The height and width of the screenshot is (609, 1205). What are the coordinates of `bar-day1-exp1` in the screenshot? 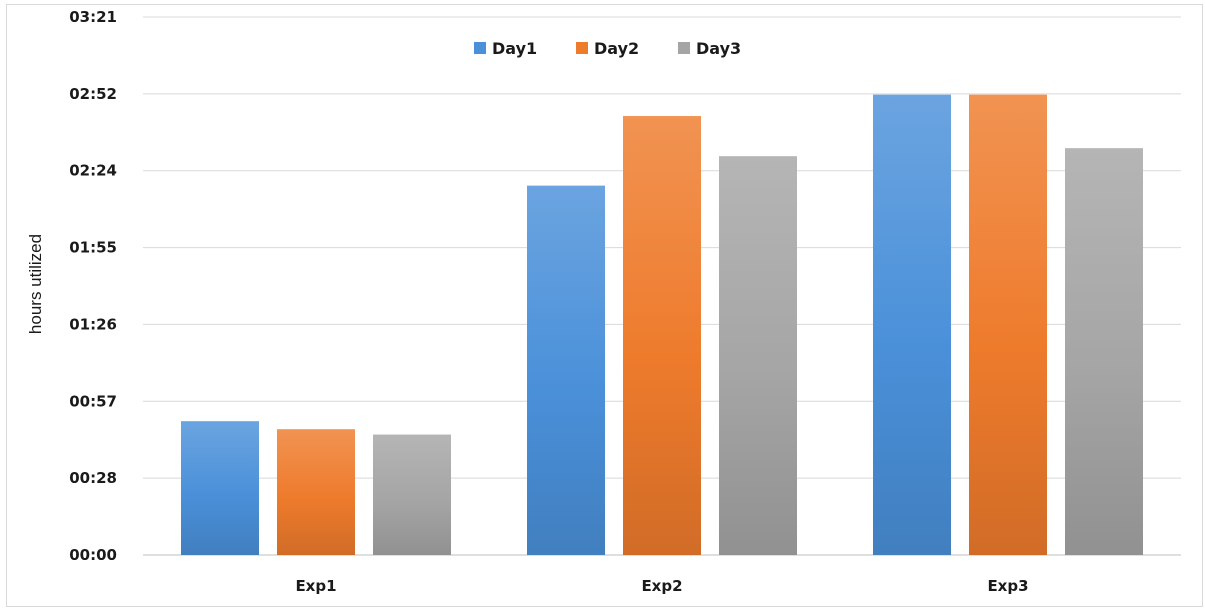 It's located at (220, 488).